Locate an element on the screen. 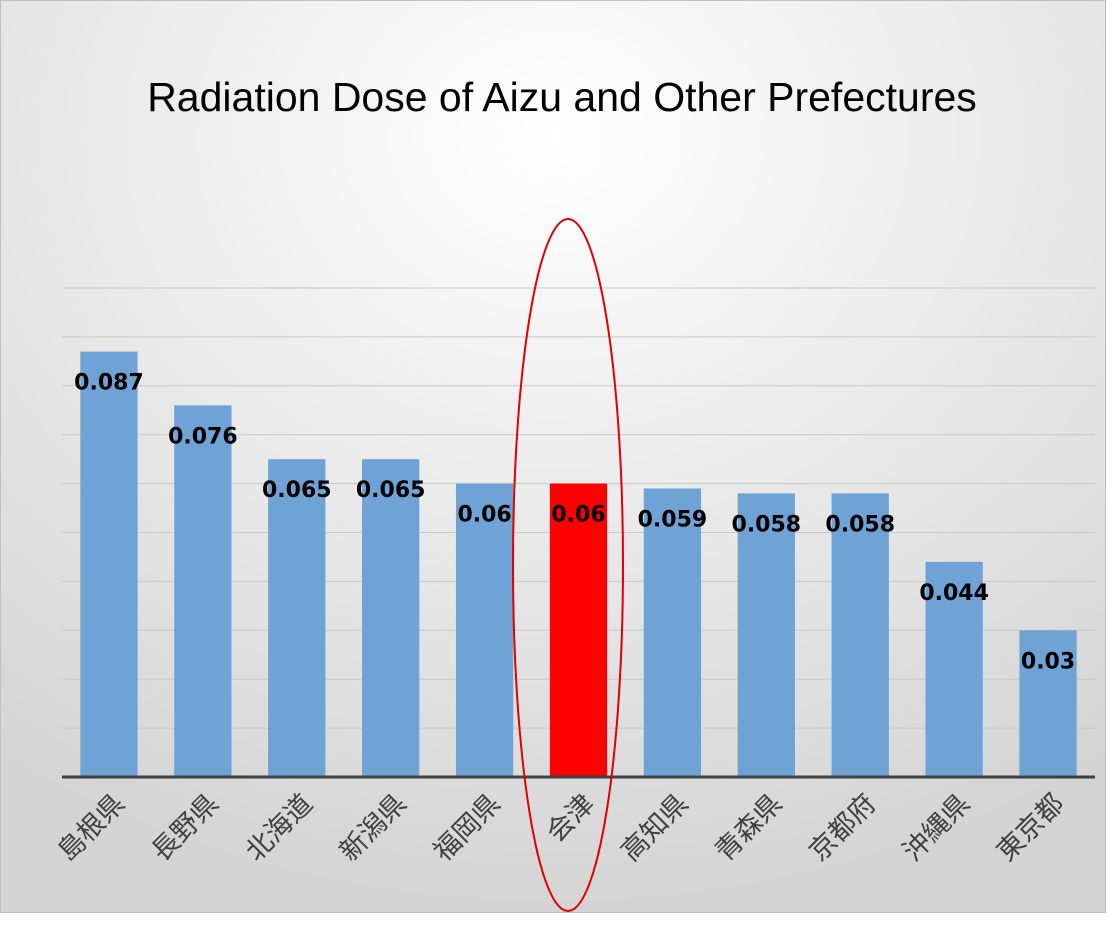 Image resolution: width=1107 pixels, height=925 pixels. data-label: 0.076 is located at coordinates (203, 436).